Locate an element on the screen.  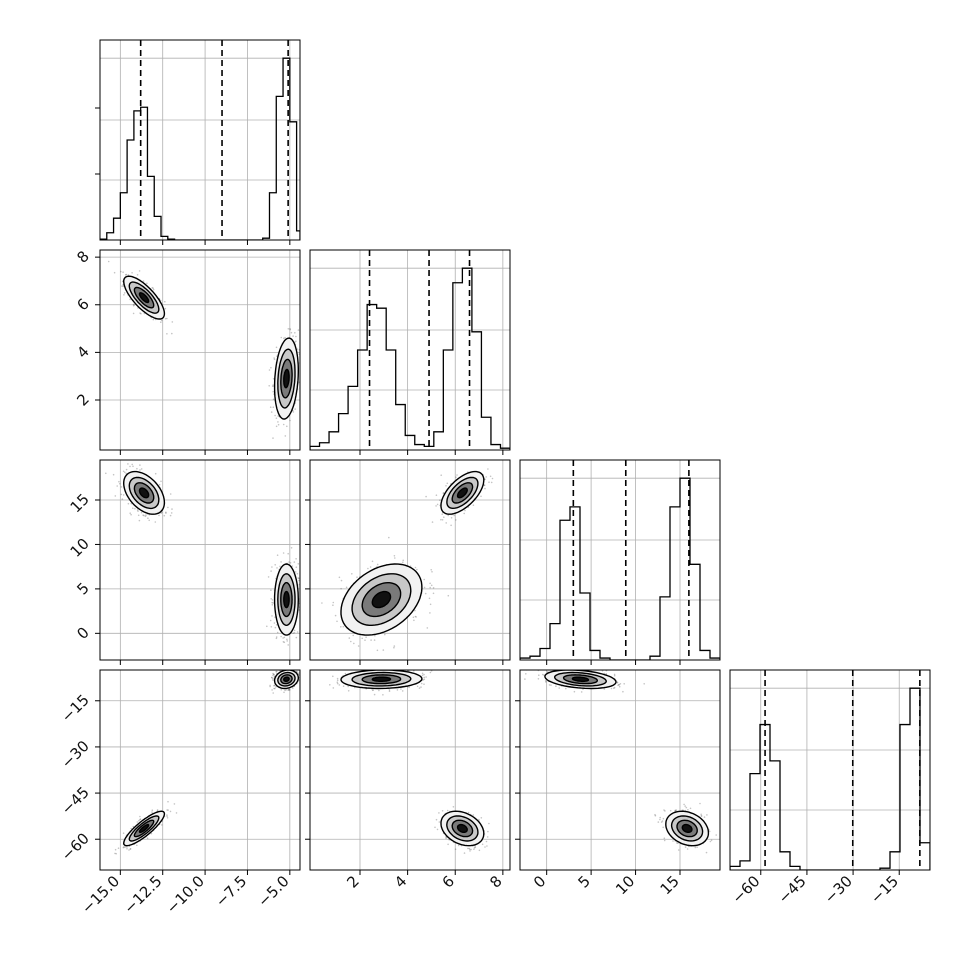
scatter-panel-3-0: −15.0−12.5−10.0 −7.5 −5.0−60−45−30−15 is located at coordinates (180, 791).